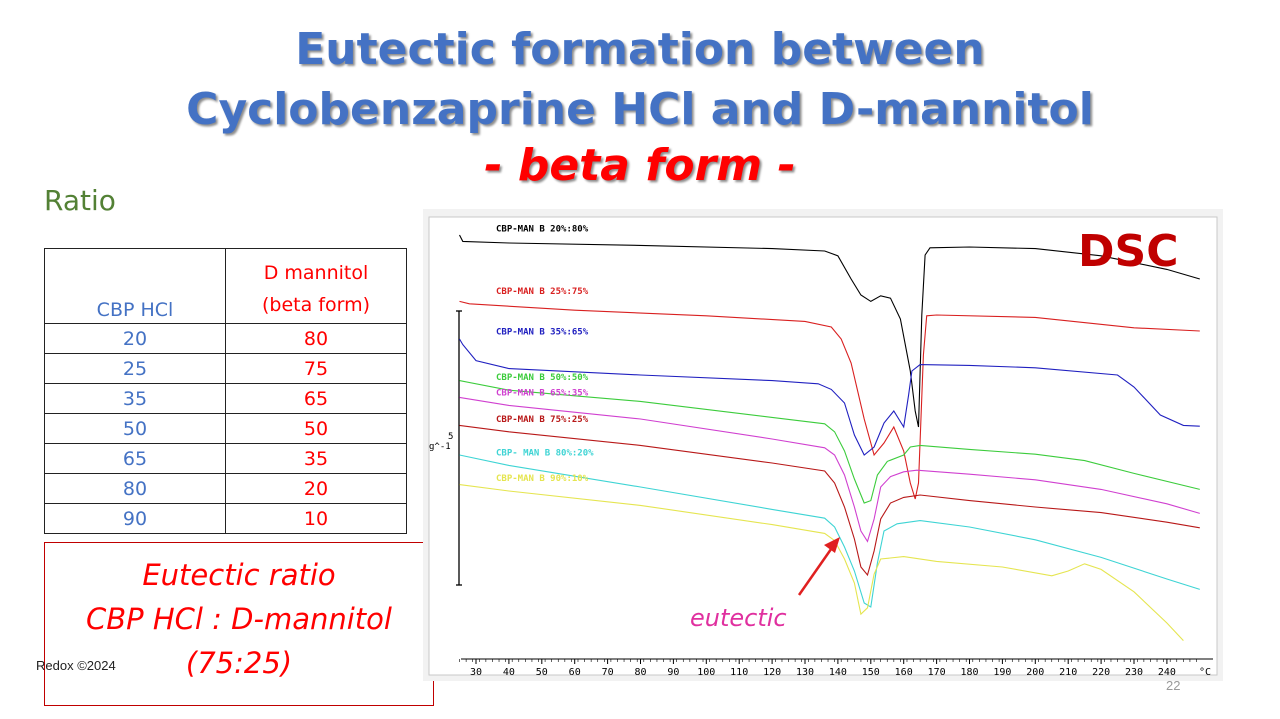 The image size is (1280, 719). What do you see at coordinates (135, 428) in the screenshot?
I see `cbp-cell: 50` at bounding box center [135, 428].